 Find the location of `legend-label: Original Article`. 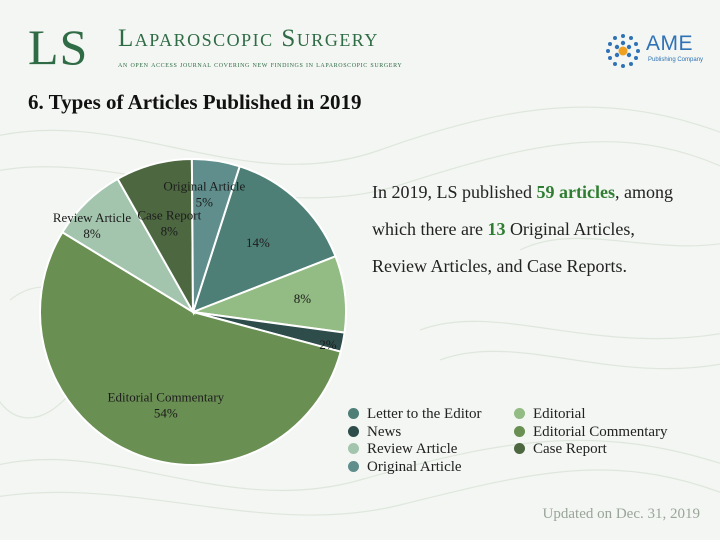

legend-label: Original Article is located at coordinates (414, 466).